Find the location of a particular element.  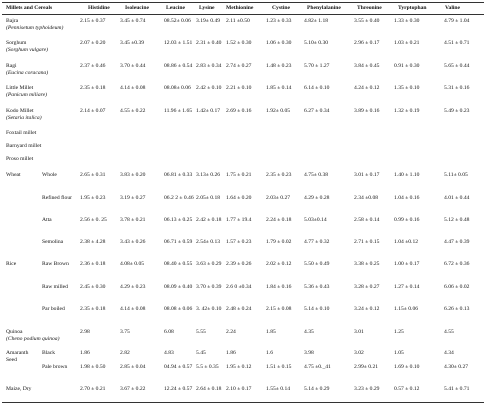

value-cell: 1.04 ±0.12 is located at coordinates (406, 242).